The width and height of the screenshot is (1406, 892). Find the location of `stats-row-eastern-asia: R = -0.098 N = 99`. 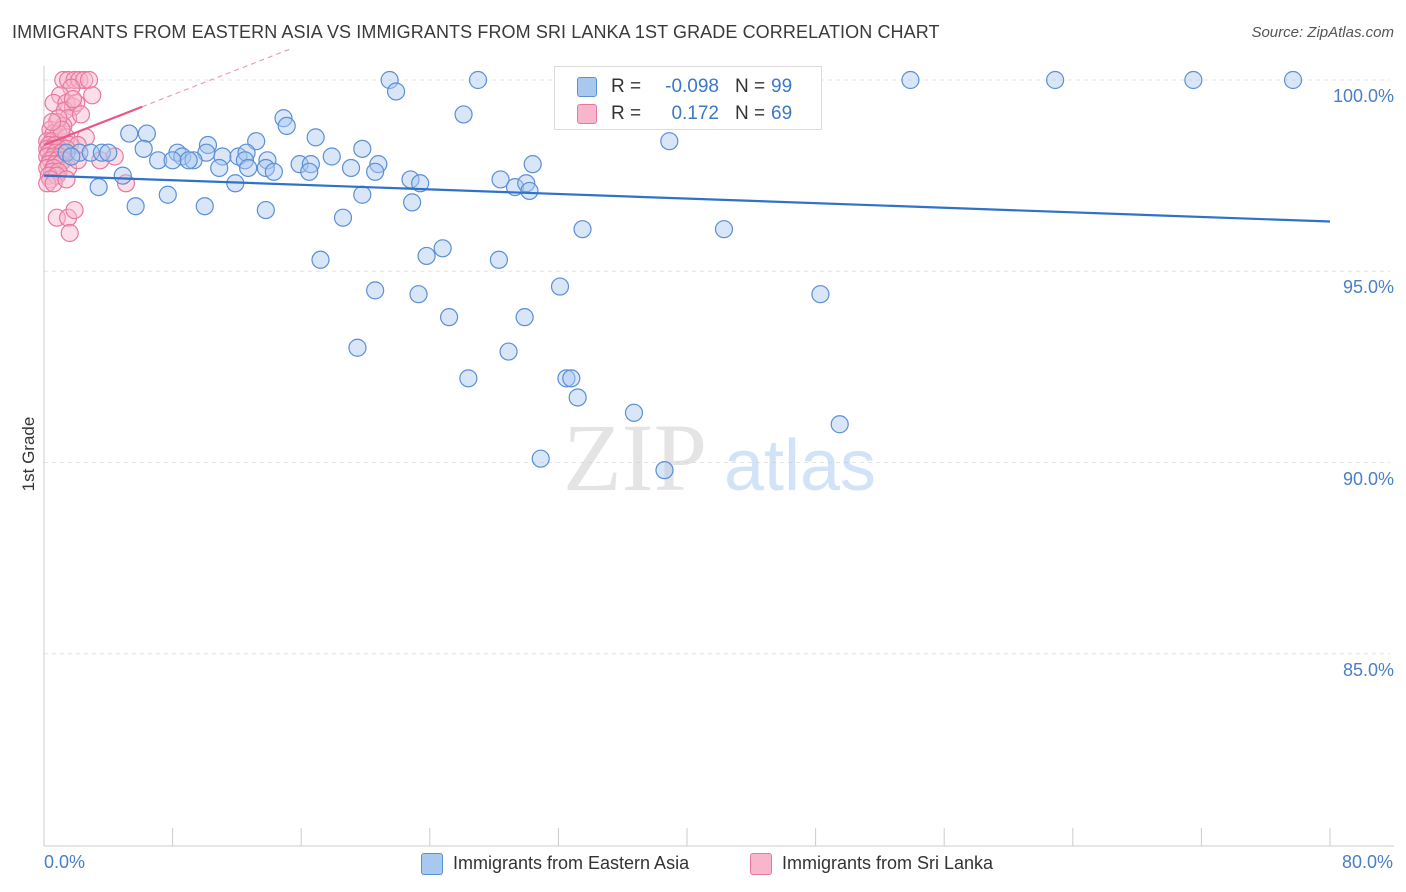

stats-row-eastern-asia: R = -0.098 N = 99 is located at coordinates (688, 87).